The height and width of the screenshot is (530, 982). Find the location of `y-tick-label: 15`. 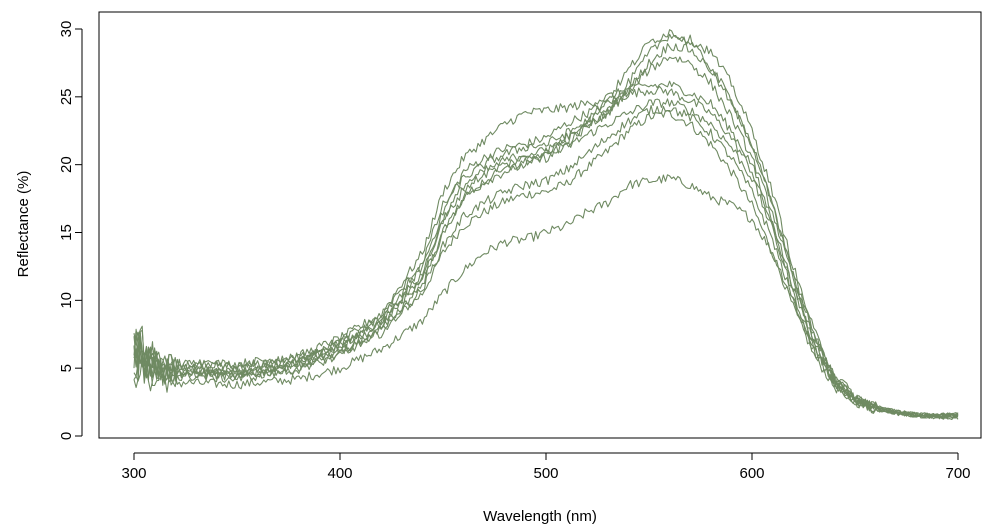

y-tick-label: 15 is located at coordinates (66, 232).